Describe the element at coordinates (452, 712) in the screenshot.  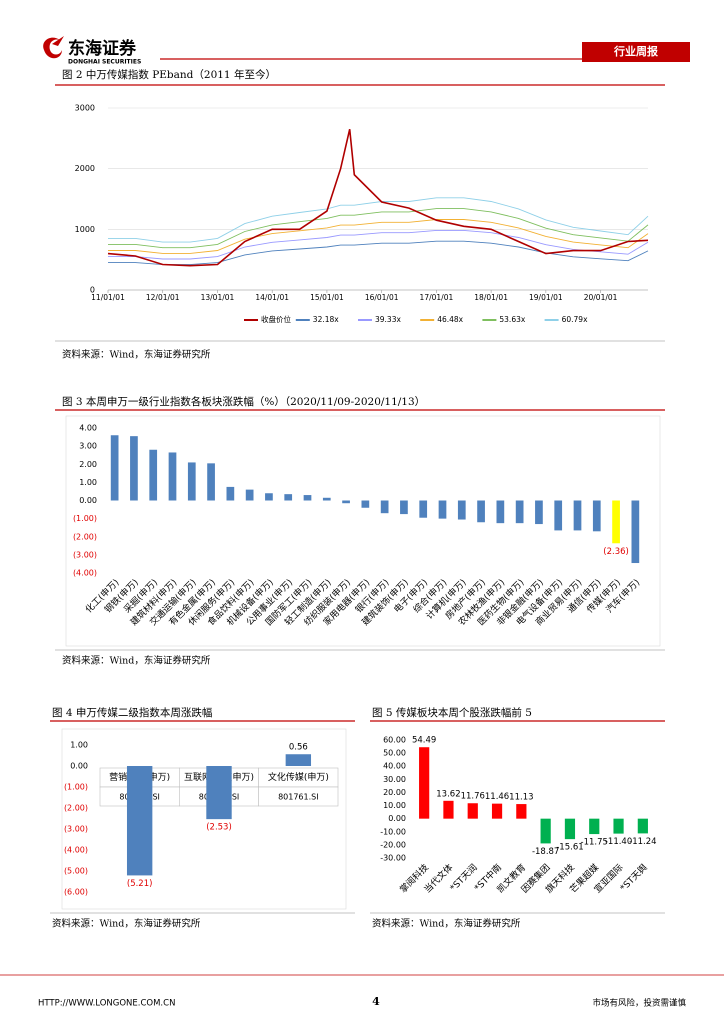
I see `figure-title: 图 5 传媒板块本周个股涨跌幅前 5` at that location.